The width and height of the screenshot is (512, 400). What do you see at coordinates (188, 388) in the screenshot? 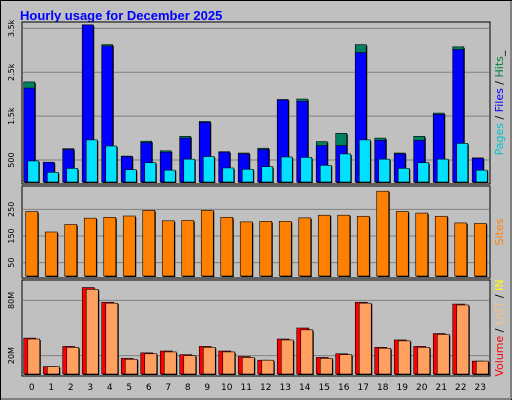
I see `x-tick-label: 8` at bounding box center [188, 388].